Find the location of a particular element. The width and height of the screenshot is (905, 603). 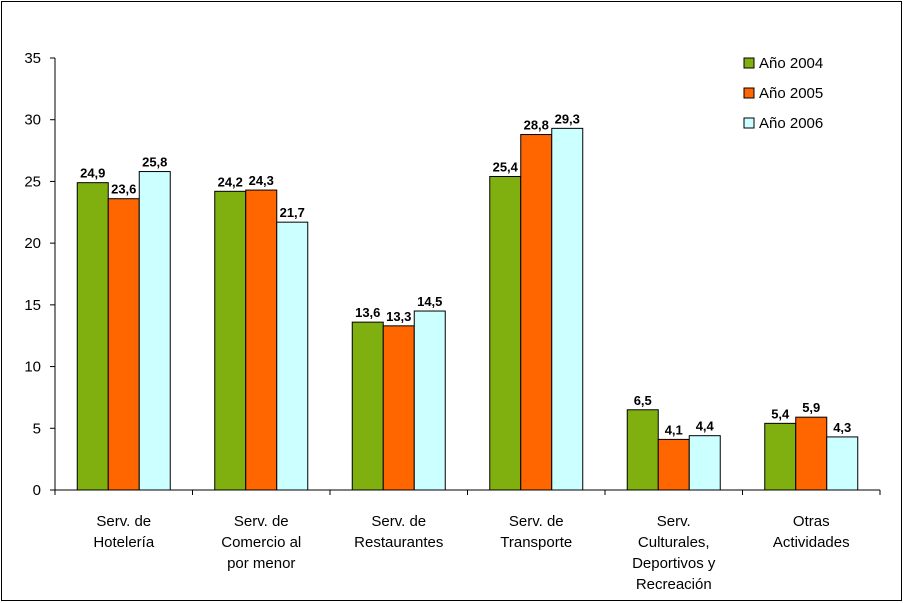

data-label: 24,2 is located at coordinates (230, 181).